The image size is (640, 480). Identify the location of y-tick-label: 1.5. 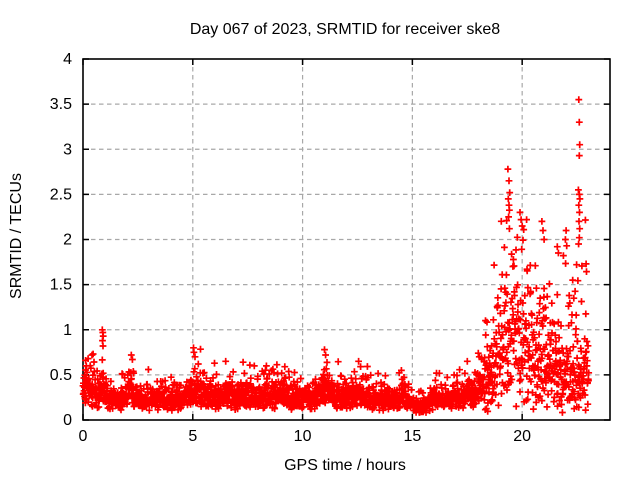
(61, 285).